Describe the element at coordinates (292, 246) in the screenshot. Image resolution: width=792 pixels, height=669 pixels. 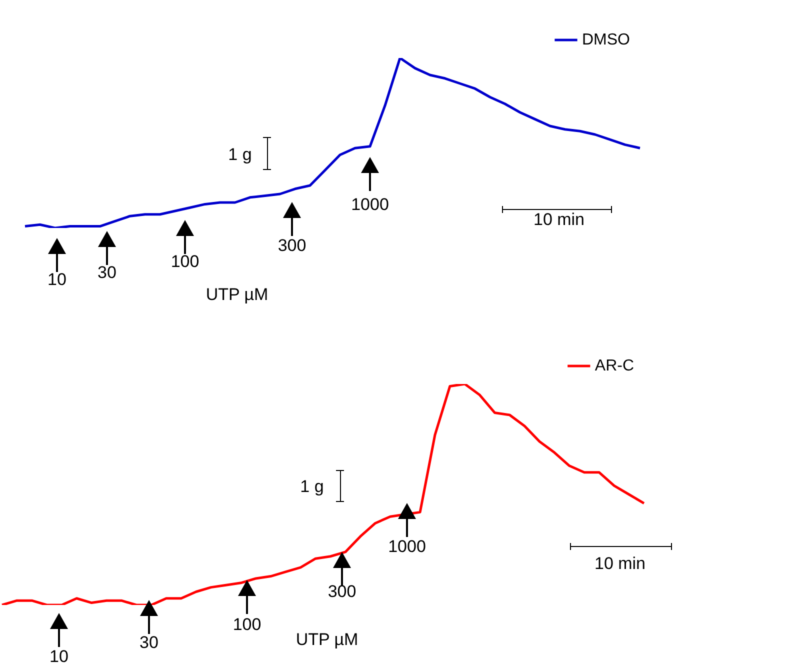
I see `text: 300` at that location.